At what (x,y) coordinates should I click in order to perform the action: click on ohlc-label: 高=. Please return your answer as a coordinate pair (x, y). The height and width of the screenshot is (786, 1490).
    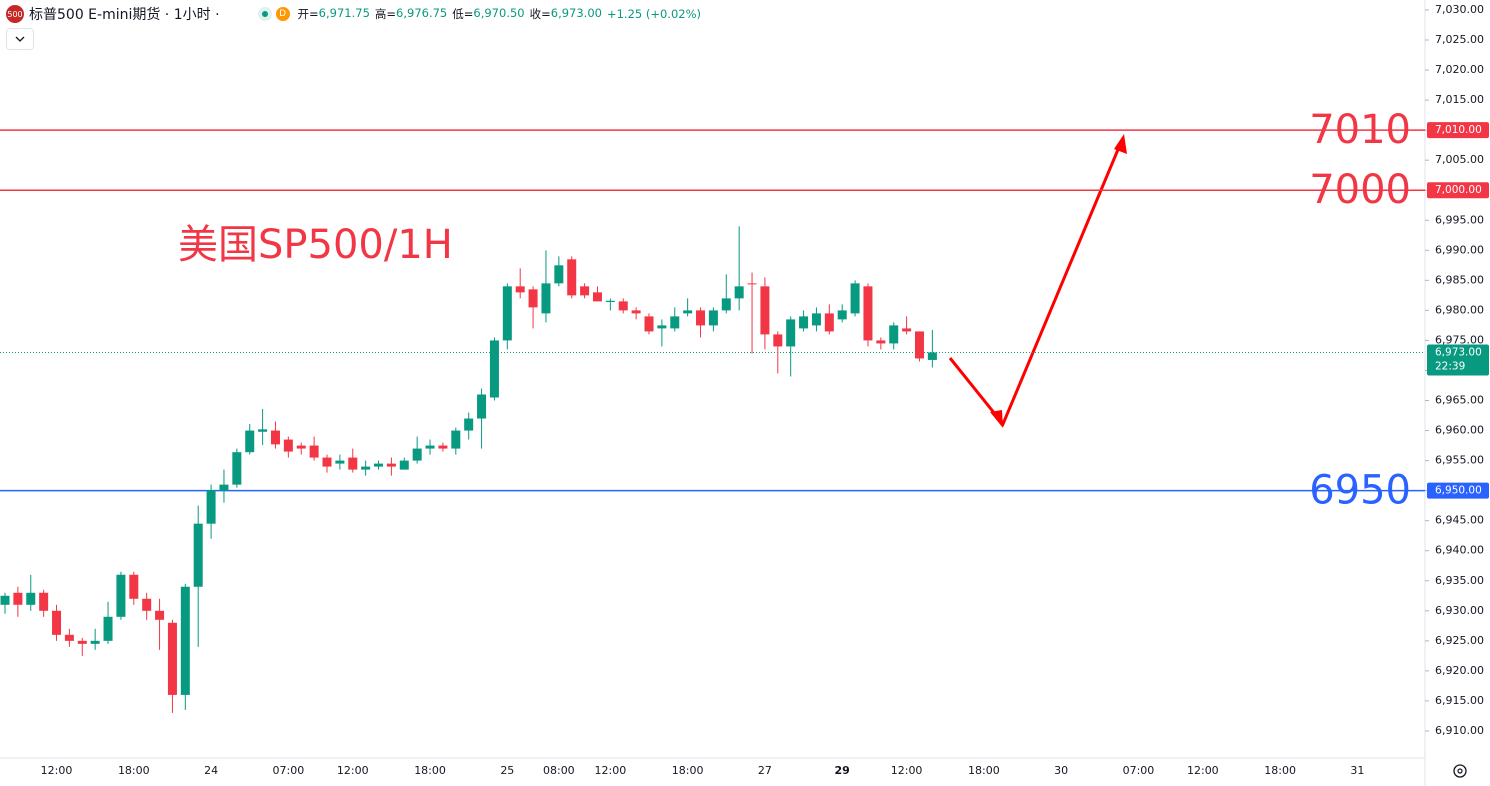
    Looking at the image, I should click on (385, 14).